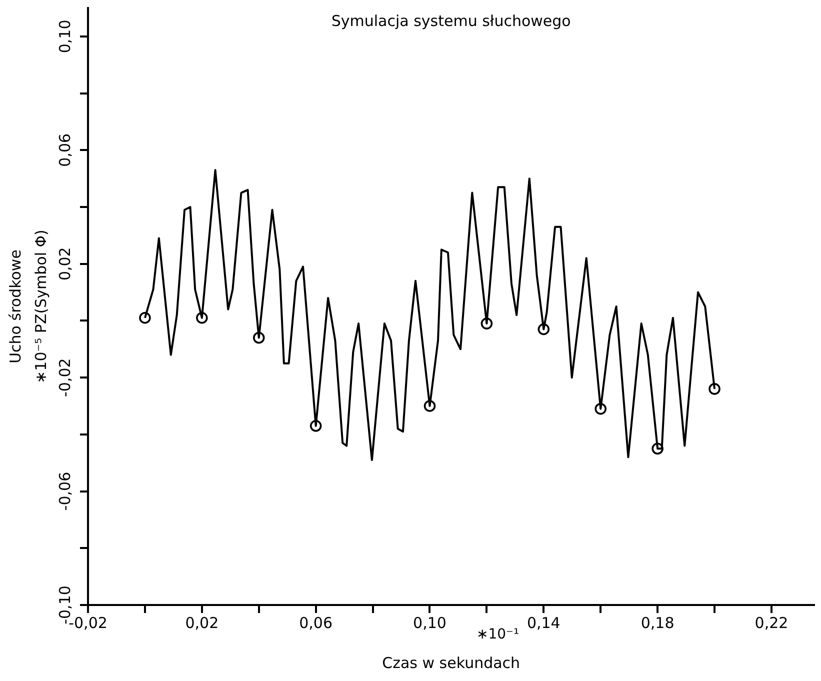 The height and width of the screenshot is (681, 821). I want to click on x-tick-label: 0,10, so click(429, 623).